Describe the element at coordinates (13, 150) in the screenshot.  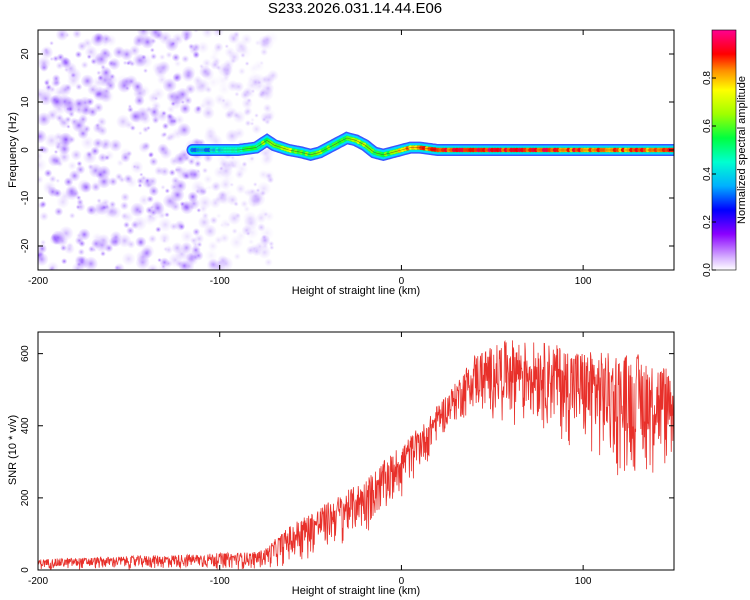
I see `top-y-axis-label: Frequency (Hz)` at that location.